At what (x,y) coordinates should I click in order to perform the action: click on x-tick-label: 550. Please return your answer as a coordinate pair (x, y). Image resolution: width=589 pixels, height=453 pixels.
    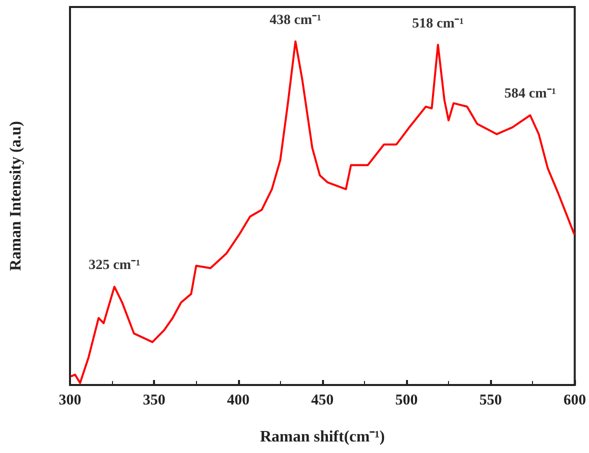
    Looking at the image, I should click on (490, 400).